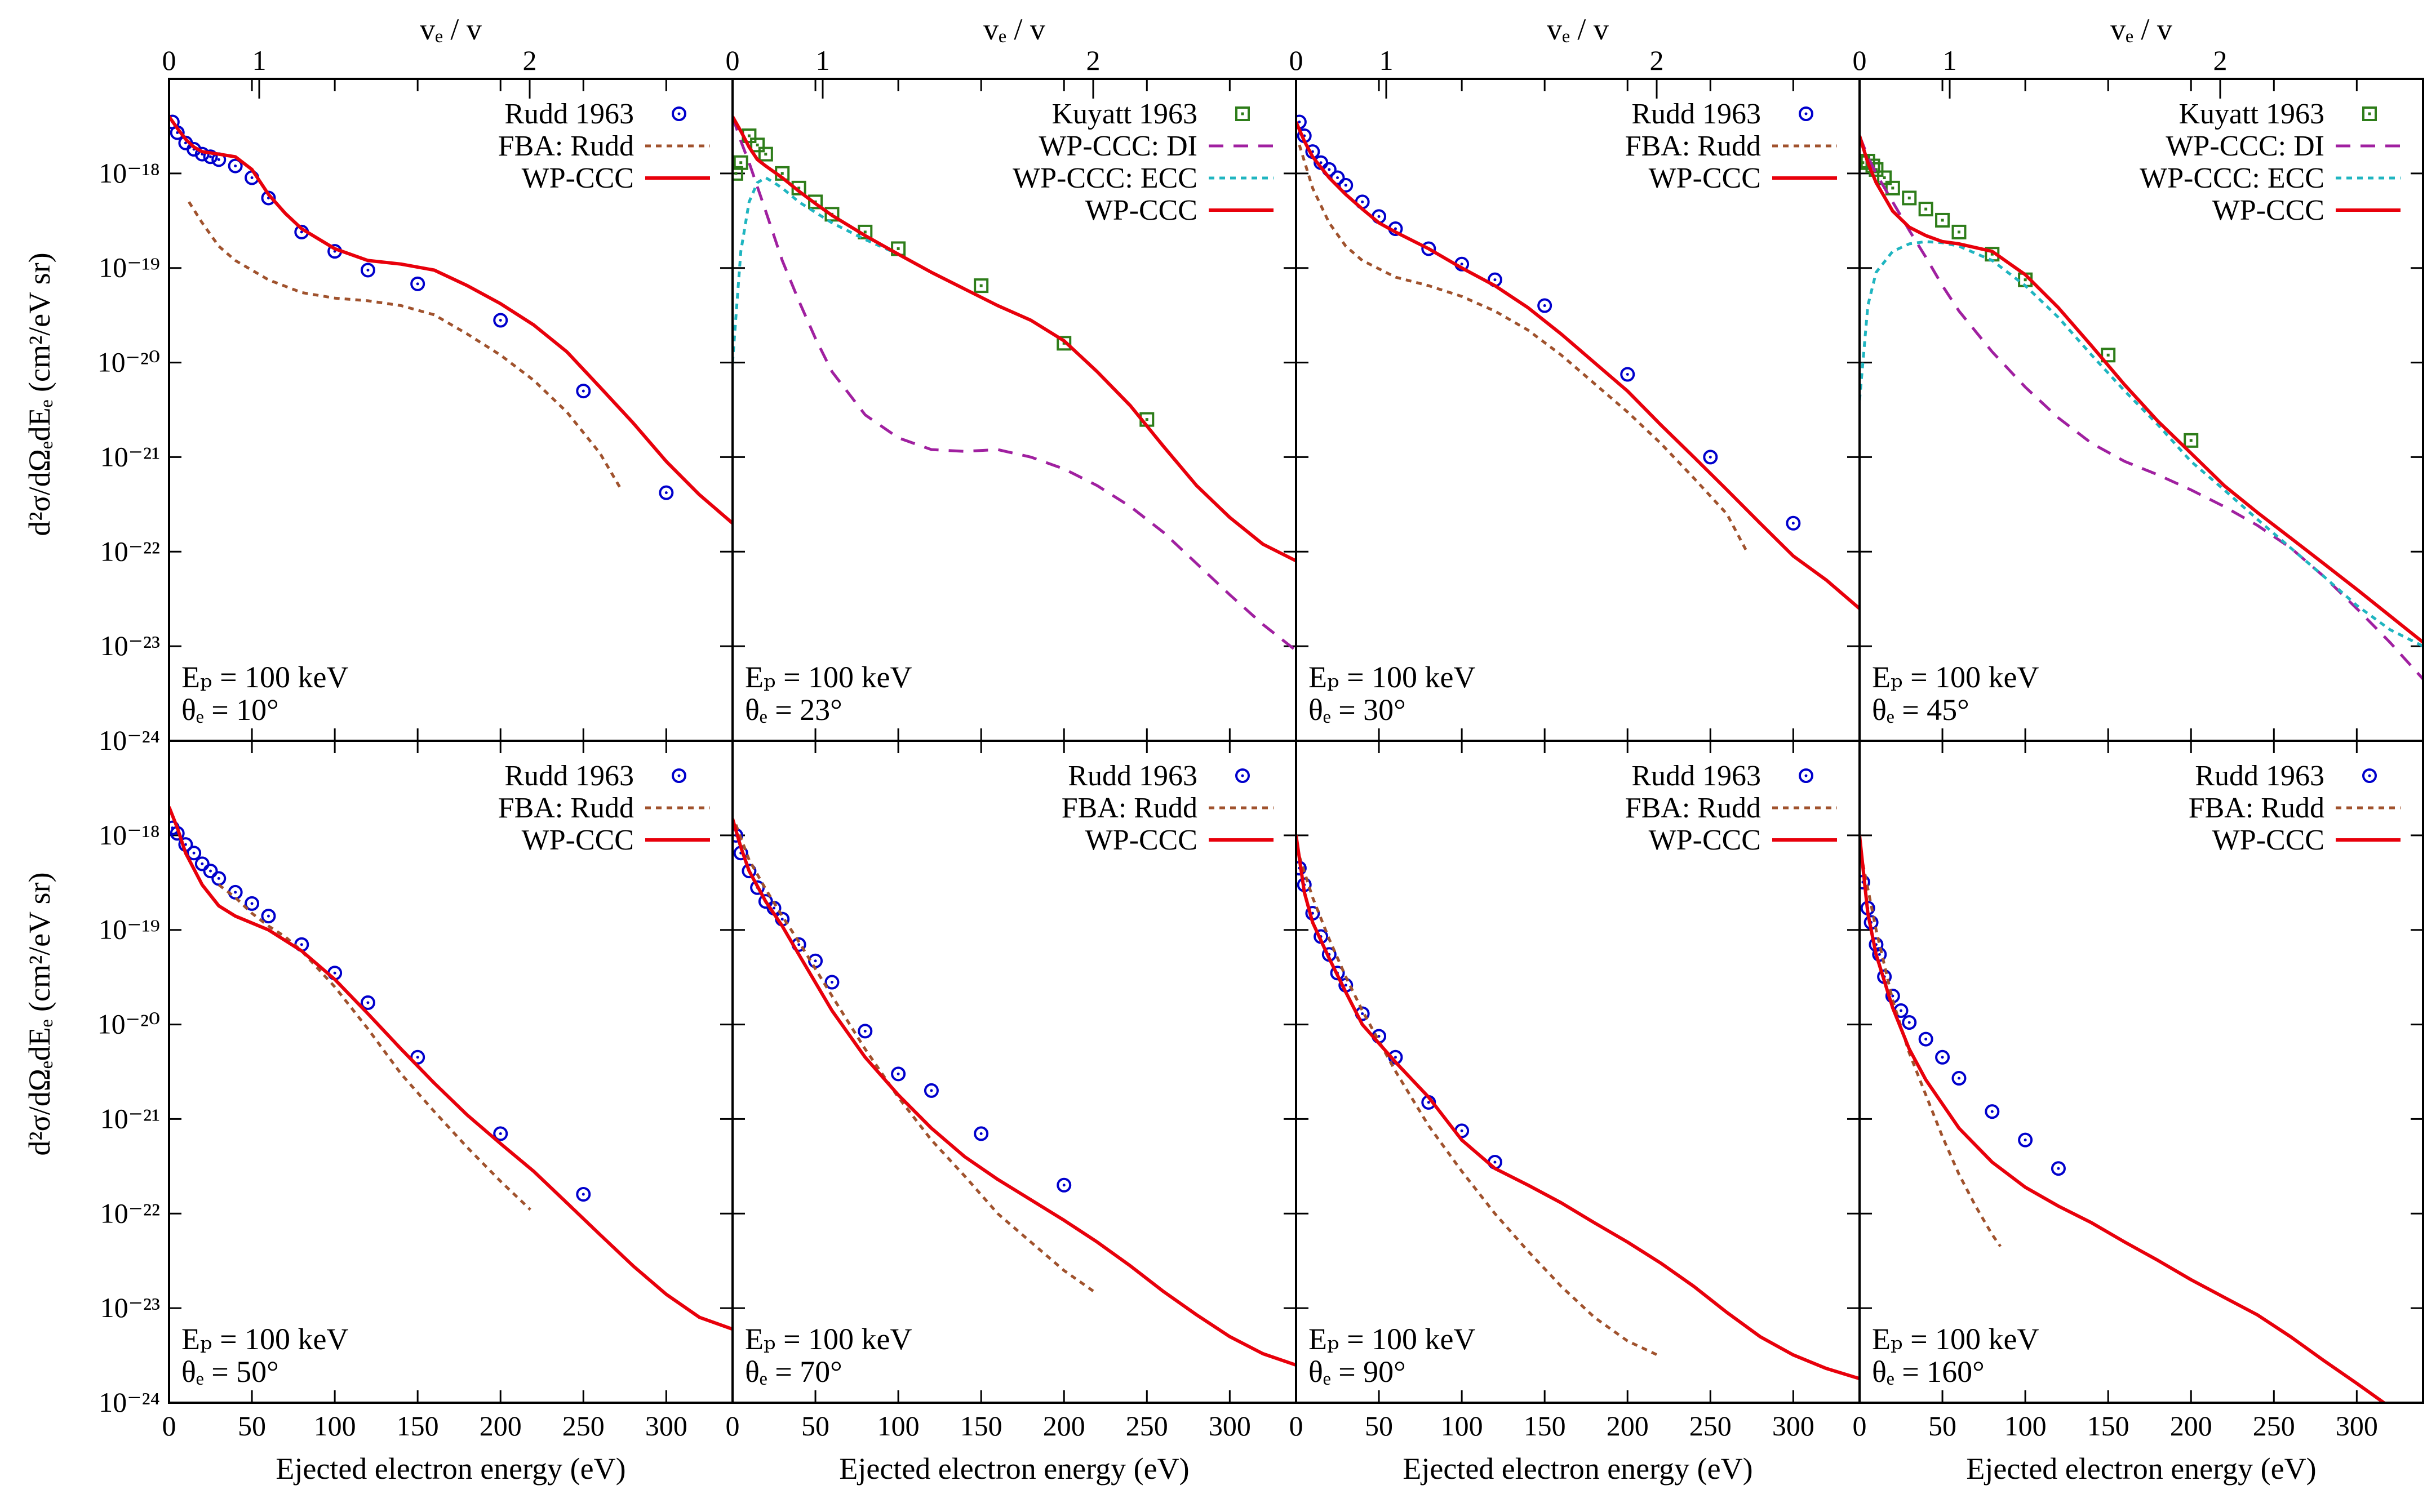 The height and width of the screenshot is (1512, 2427). Describe the element at coordinates (2191, 1426) in the screenshot. I see `x-tick-label: 200` at that location.